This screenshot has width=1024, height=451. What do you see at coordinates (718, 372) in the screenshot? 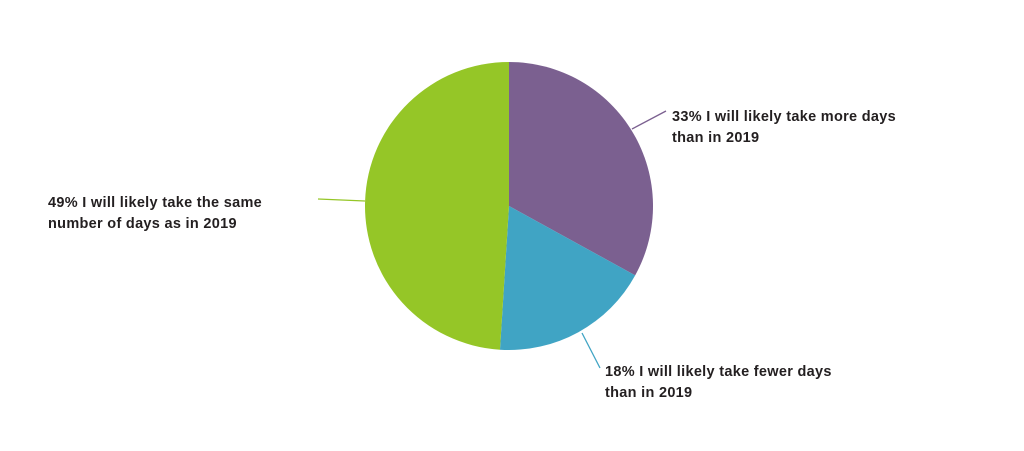
I see `label-fewer-days-line1: 18% I will likely take fewer days` at bounding box center [718, 372].